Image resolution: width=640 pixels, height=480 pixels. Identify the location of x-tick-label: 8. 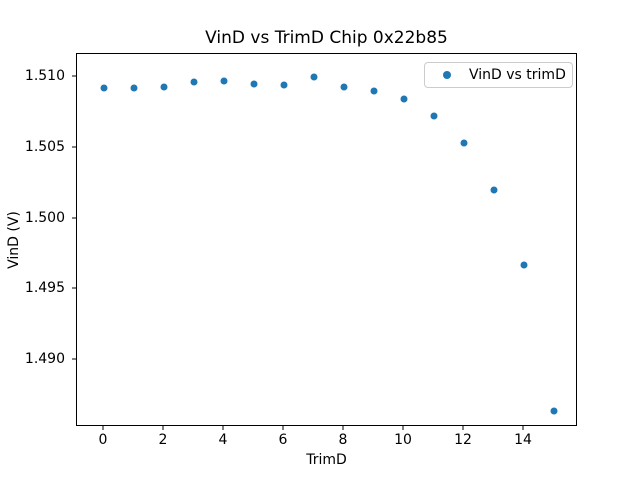
(343, 440).